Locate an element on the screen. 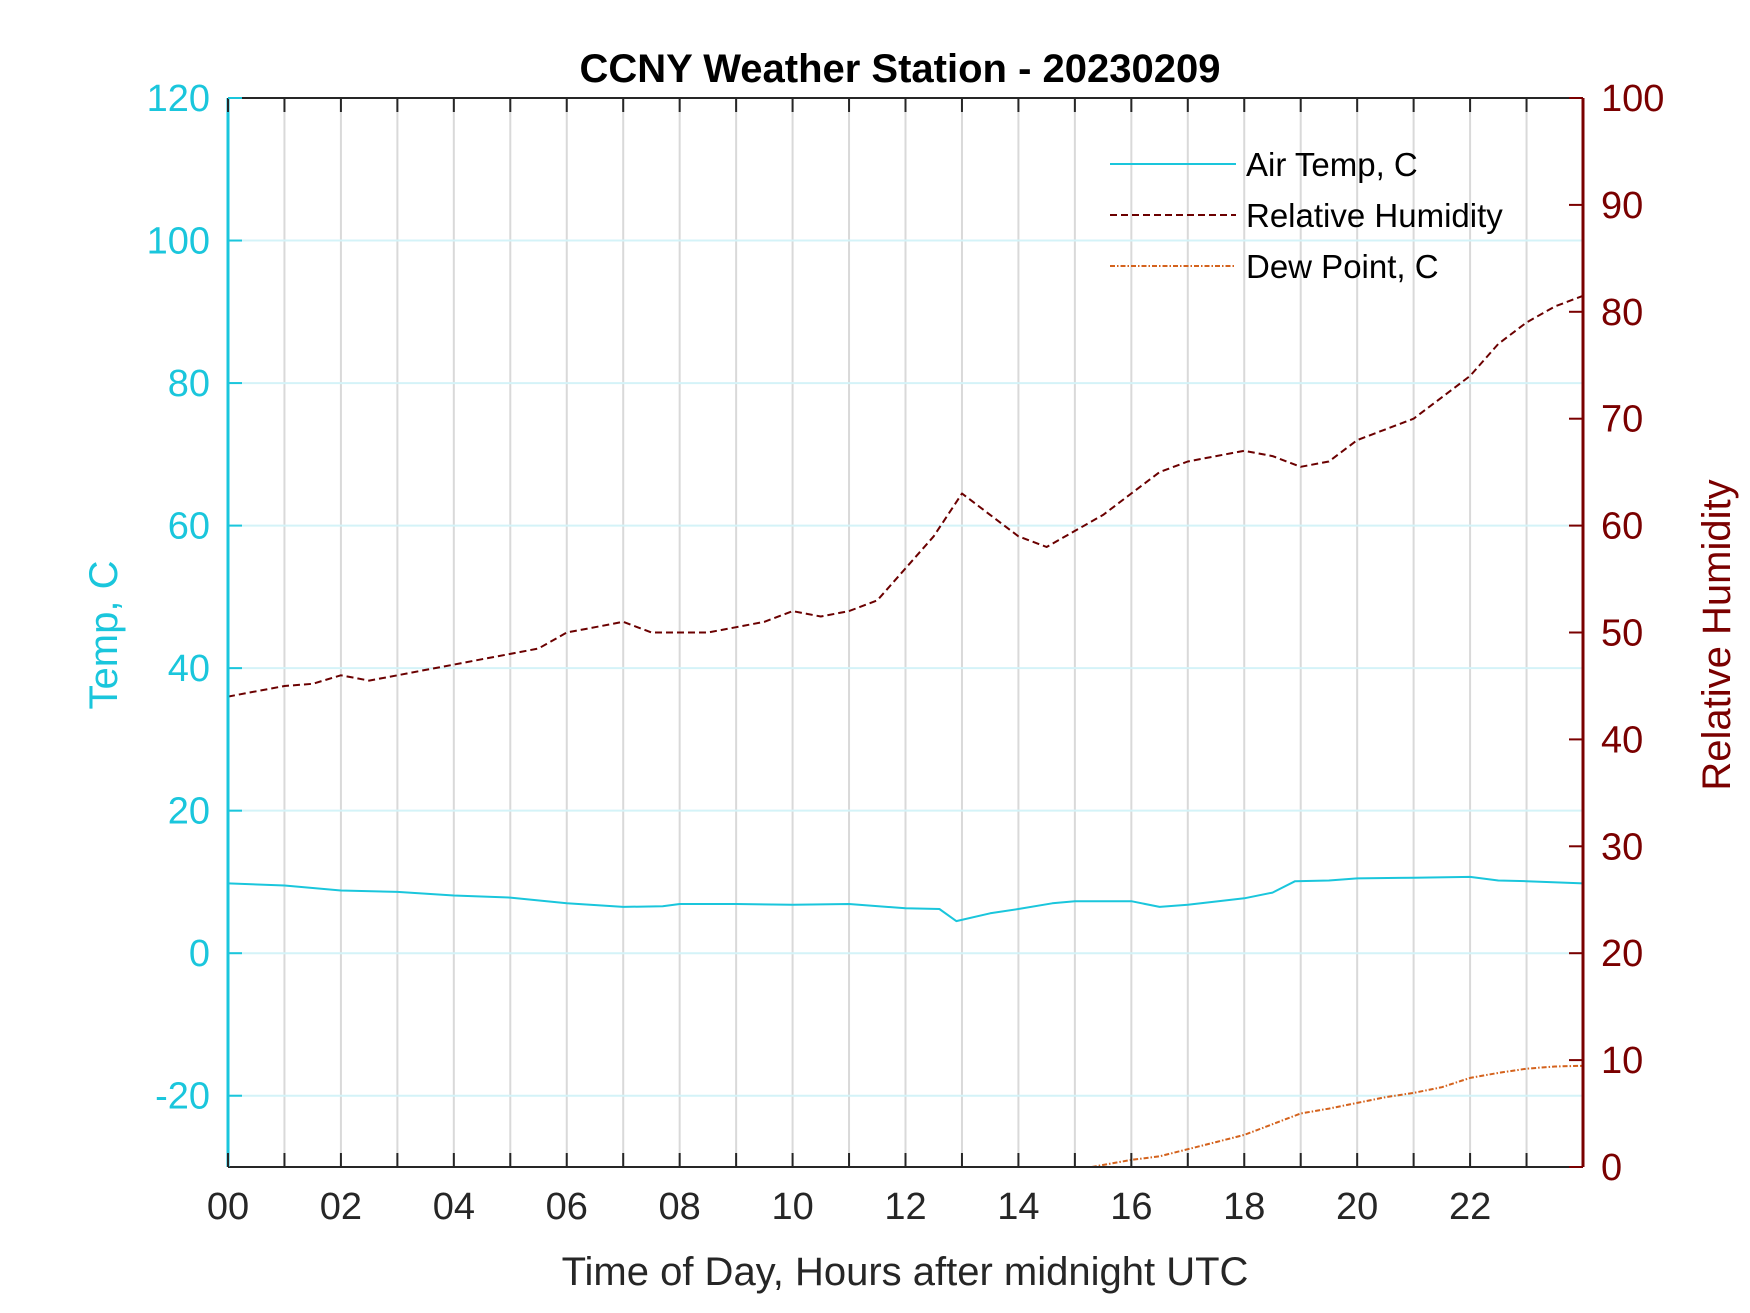 The image size is (1750, 1313). x-tick-label: 00 is located at coordinates (228, 1207).